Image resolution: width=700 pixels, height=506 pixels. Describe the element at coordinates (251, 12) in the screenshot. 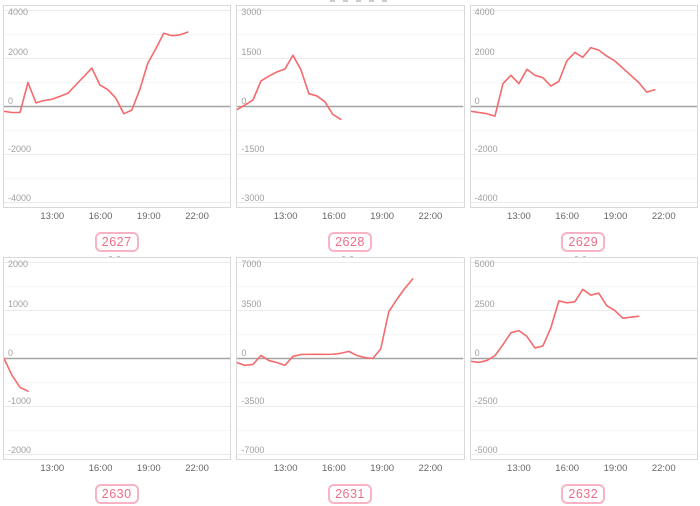

I see `y-tick-label: 3000` at that location.